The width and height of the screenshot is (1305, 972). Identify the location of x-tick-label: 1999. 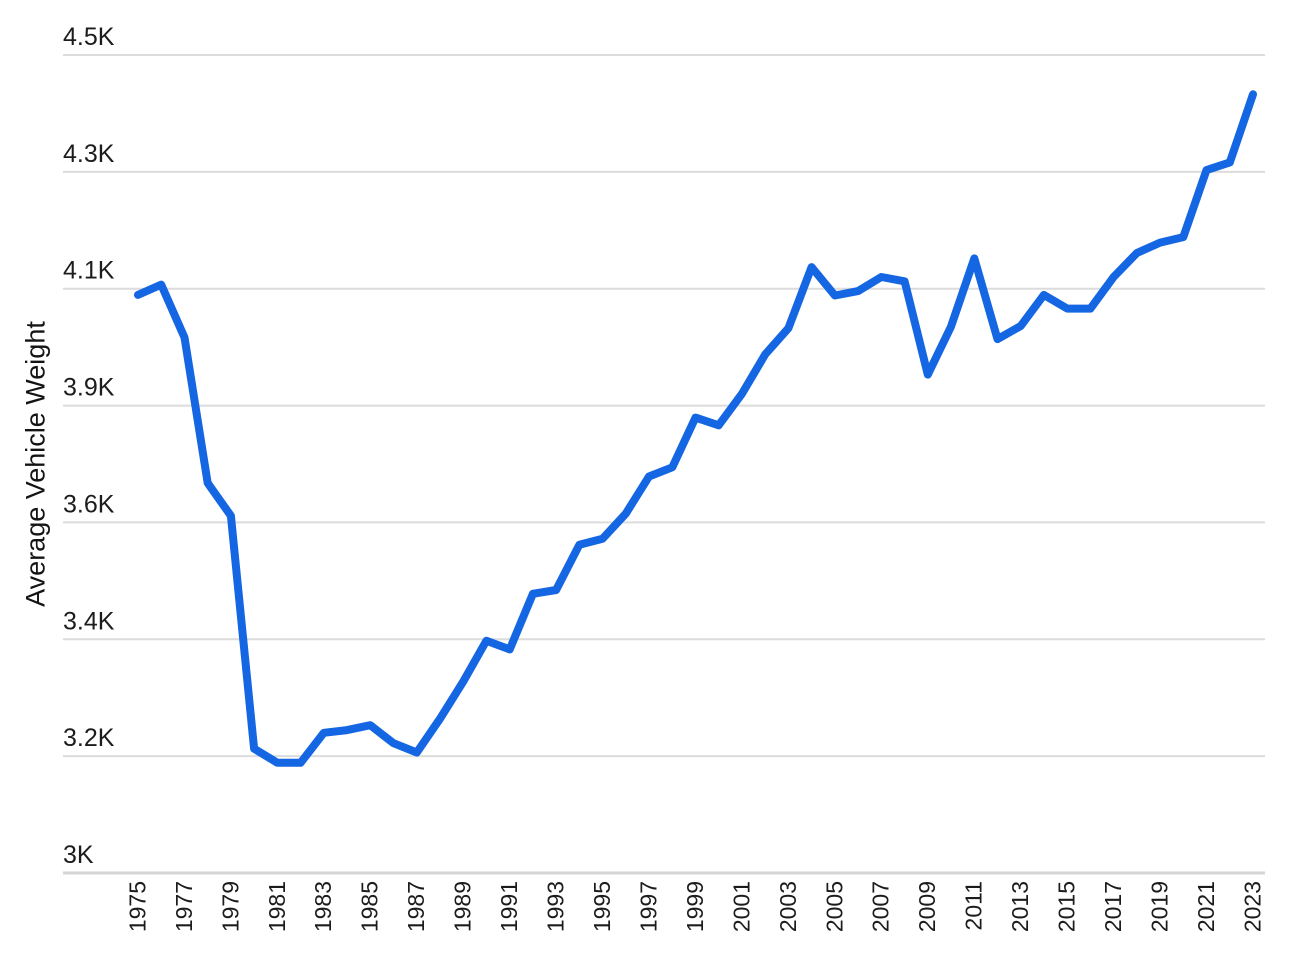
(695, 906).